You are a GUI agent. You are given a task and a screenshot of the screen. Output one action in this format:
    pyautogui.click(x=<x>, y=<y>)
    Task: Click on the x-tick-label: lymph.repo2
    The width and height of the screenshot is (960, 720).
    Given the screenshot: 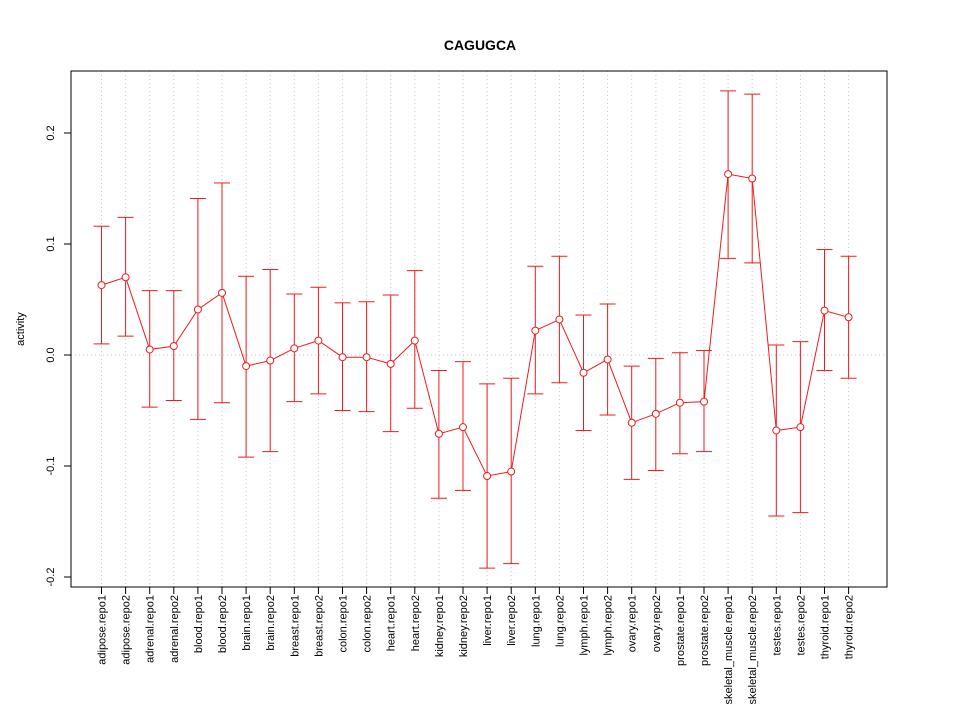 What is the action you would take?
    pyautogui.click(x=609, y=625)
    